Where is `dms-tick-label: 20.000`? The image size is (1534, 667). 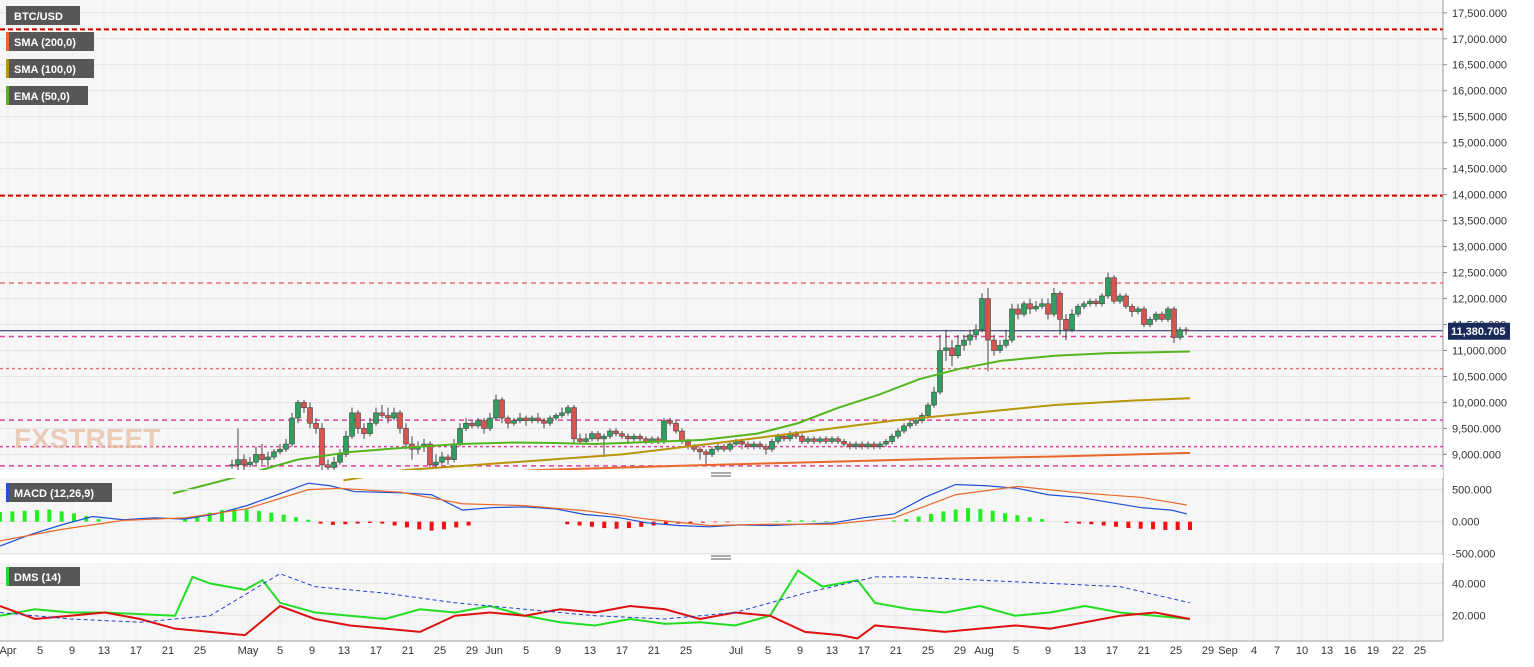
dms-tick-label: 20.000 is located at coordinates (1469, 617).